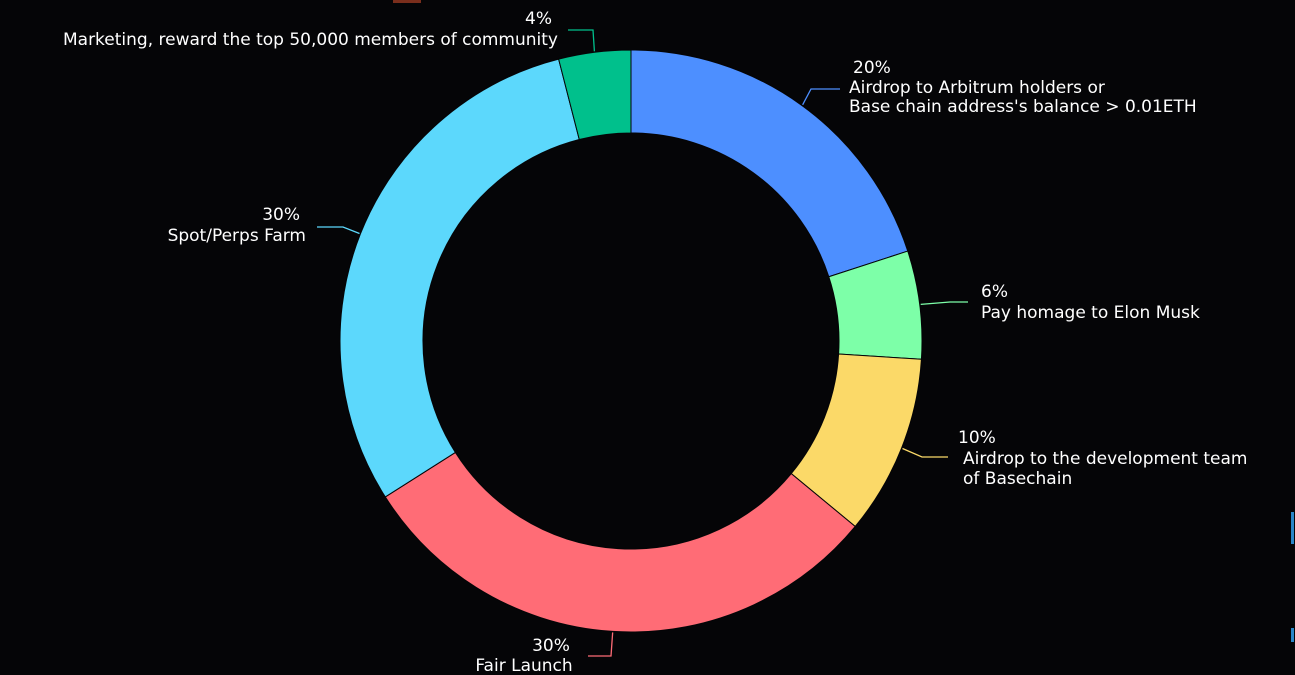 This screenshot has height=675, width=1295. What do you see at coordinates (1090, 313) in the screenshot?
I see `slice-name-label: Pay homage to Elon Musk` at bounding box center [1090, 313].